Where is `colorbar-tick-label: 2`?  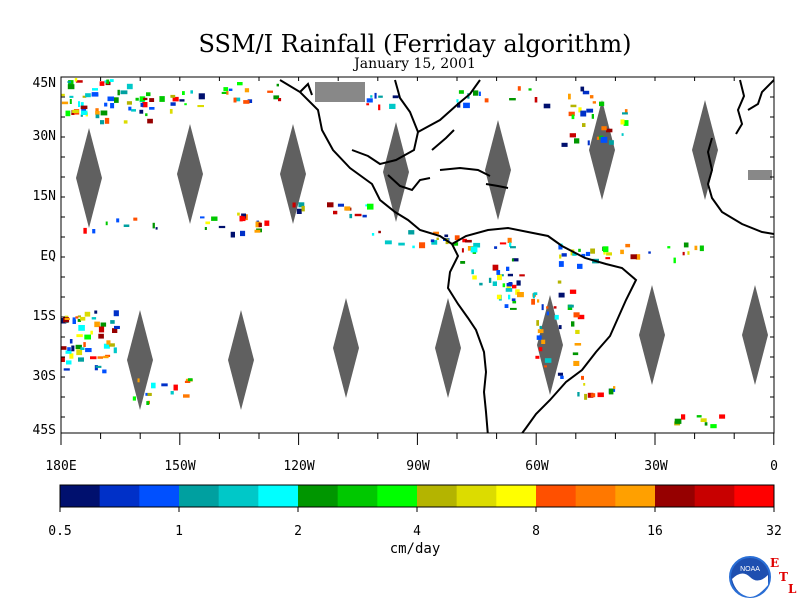
colorbar-tick-label: 2 is located at coordinates (298, 531).